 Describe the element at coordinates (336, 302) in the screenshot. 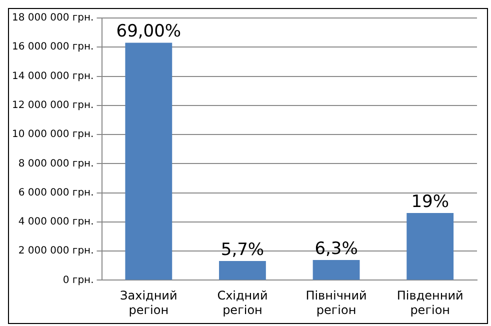

I see `x-tick-label: Північний регіон` at that location.